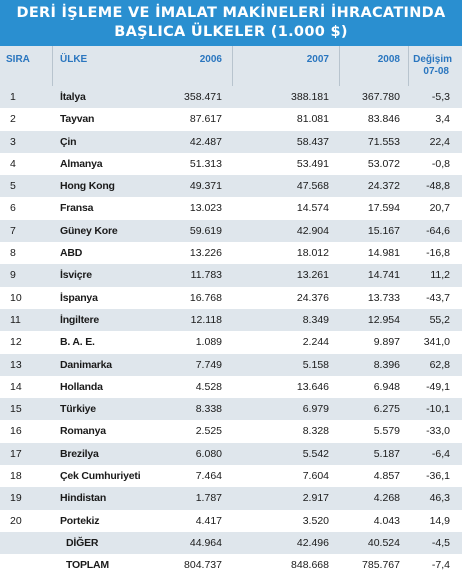 This screenshot has width=462, height=577. What do you see at coordinates (208, 476) in the screenshot?
I see `cell-2006: 7.464` at bounding box center [208, 476].